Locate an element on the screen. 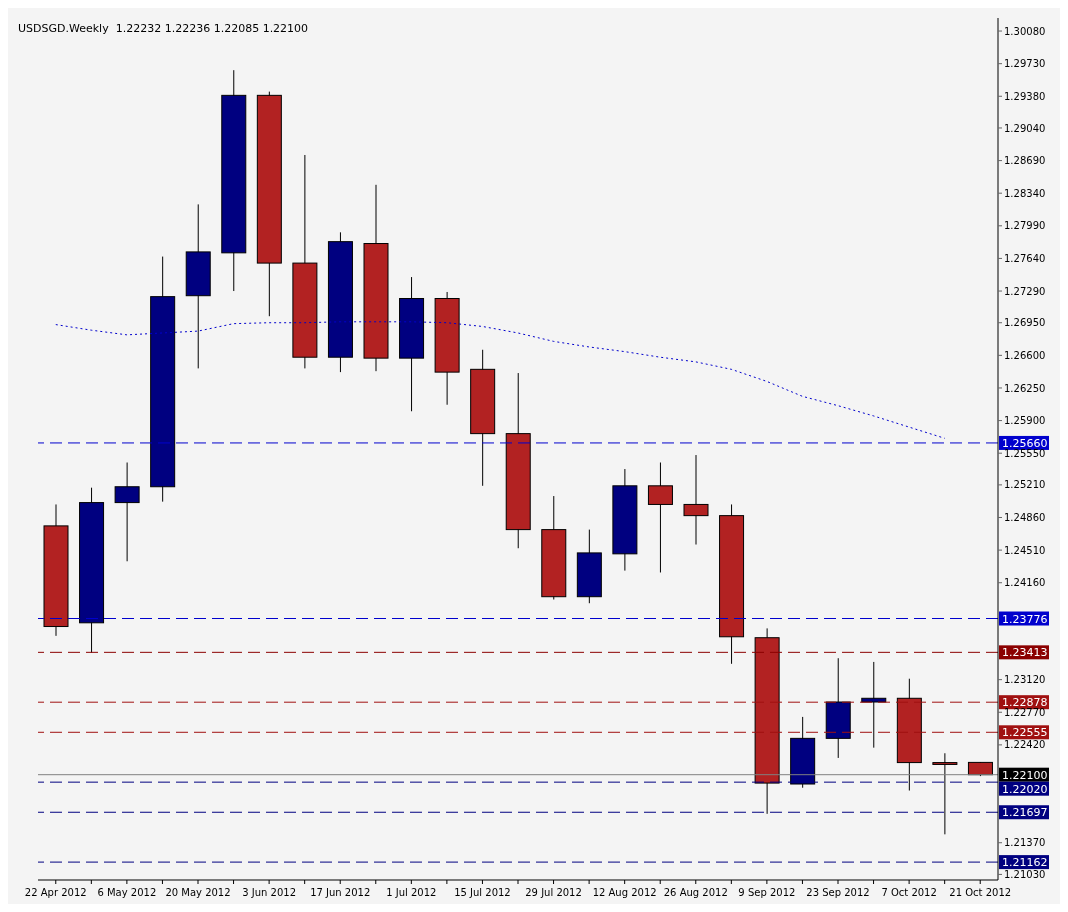  chart-title: USDSGD.Weekly 1.22232 1.22236 1.22085 1.22100 is located at coordinates (163, 28).